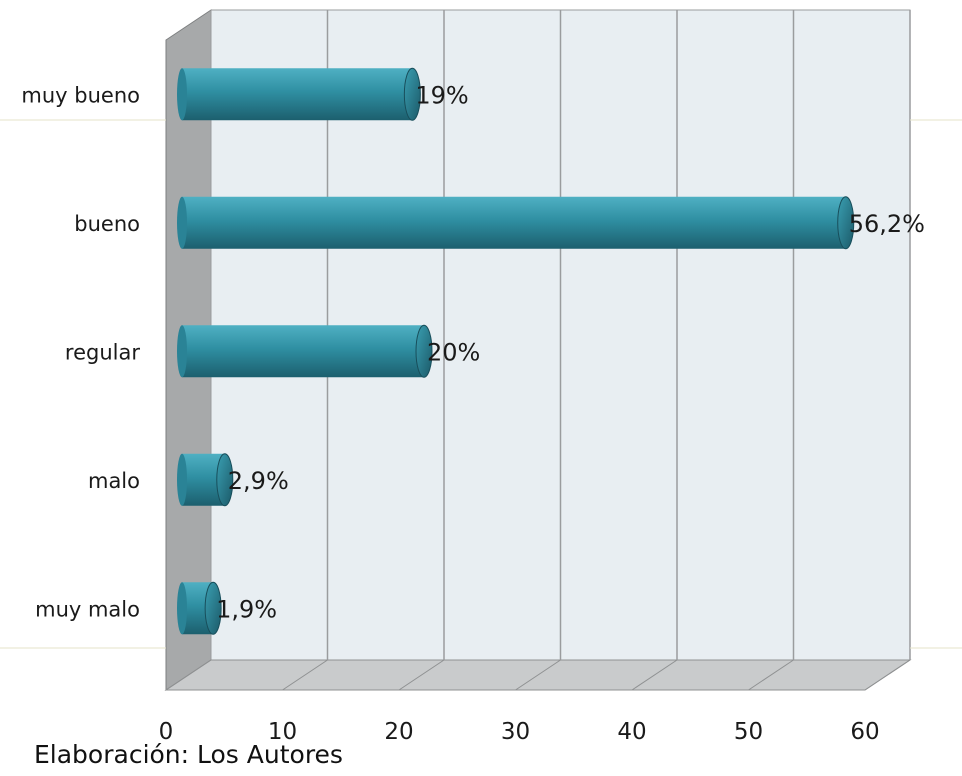  What do you see at coordinates (441, 95) in the screenshot?
I see `data-label: 19%` at bounding box center [441, 95].